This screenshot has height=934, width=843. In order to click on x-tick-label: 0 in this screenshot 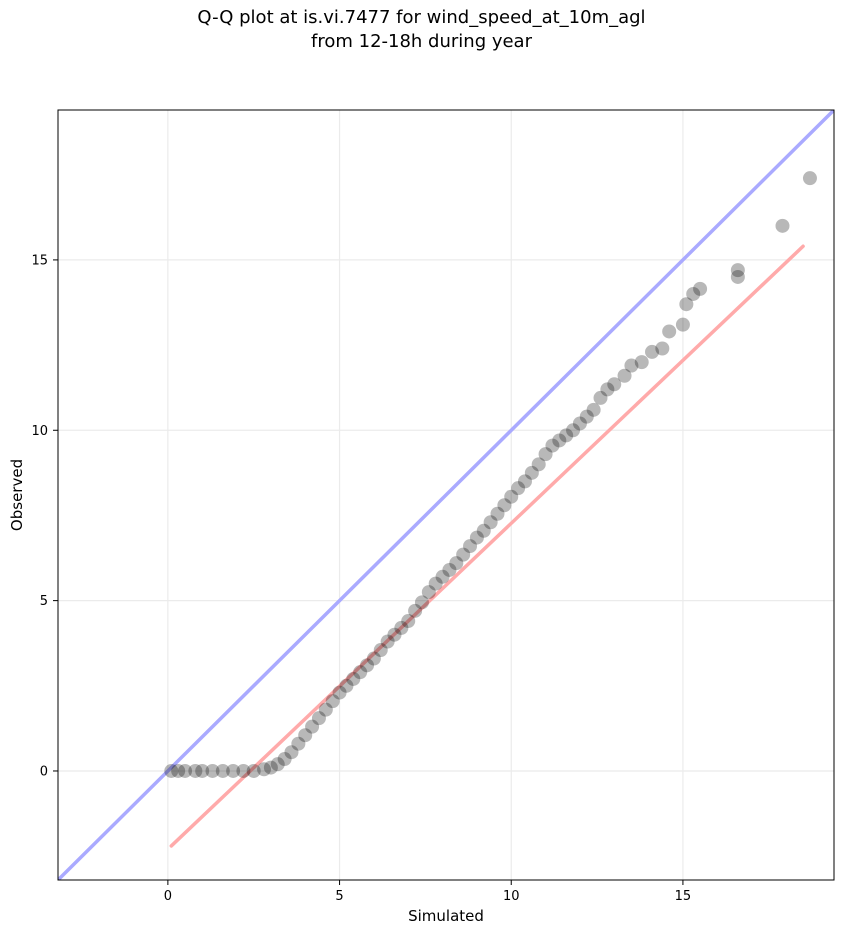, I will do `click(168, 896)`.